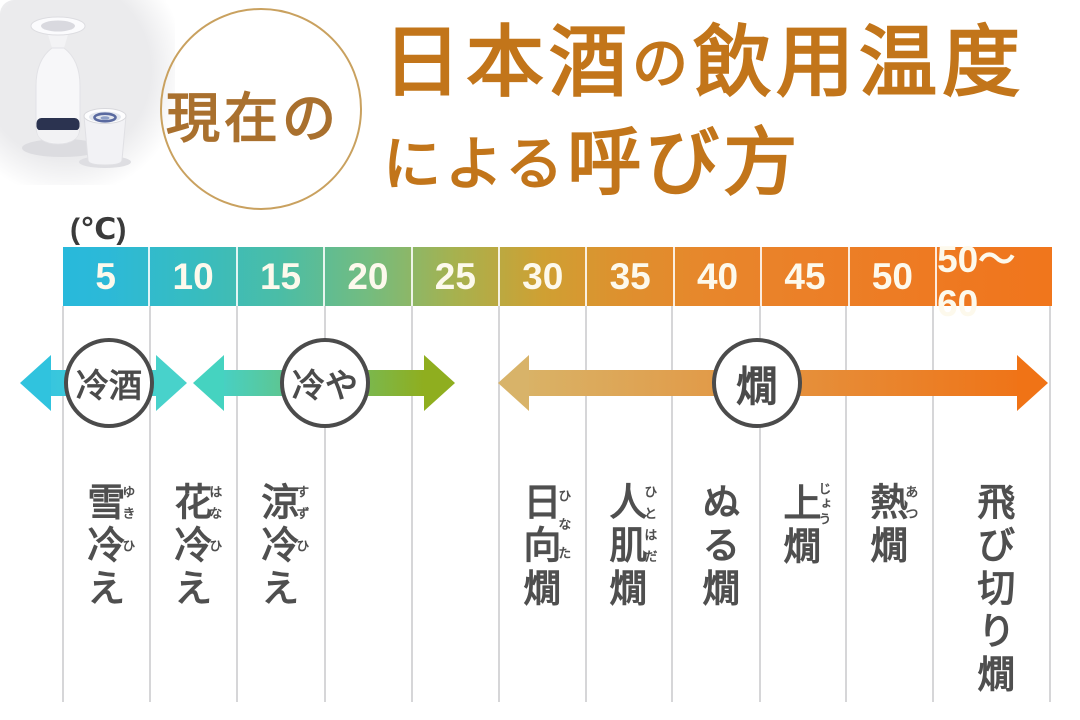  What do you see at coordinates (894, 276) in the screenshot?
I see `temp-cell-50: 50` at bounding box center [894, 276].